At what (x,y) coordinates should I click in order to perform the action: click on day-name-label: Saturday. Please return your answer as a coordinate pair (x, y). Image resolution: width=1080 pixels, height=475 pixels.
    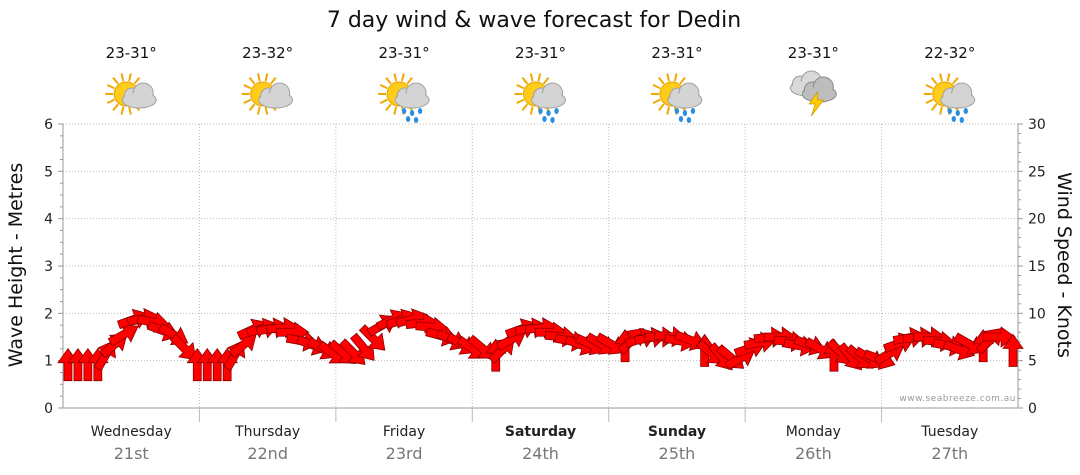
    Looking at the image, I should click on (540, 432).